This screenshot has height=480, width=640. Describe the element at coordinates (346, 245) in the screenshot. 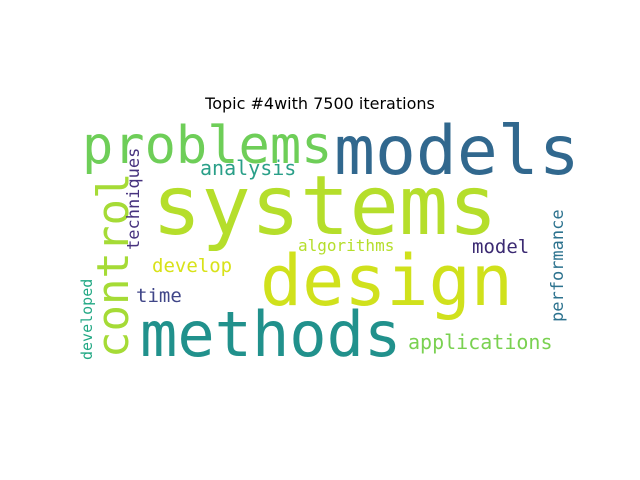

I see `word-algorithms: algorithms` at that location.